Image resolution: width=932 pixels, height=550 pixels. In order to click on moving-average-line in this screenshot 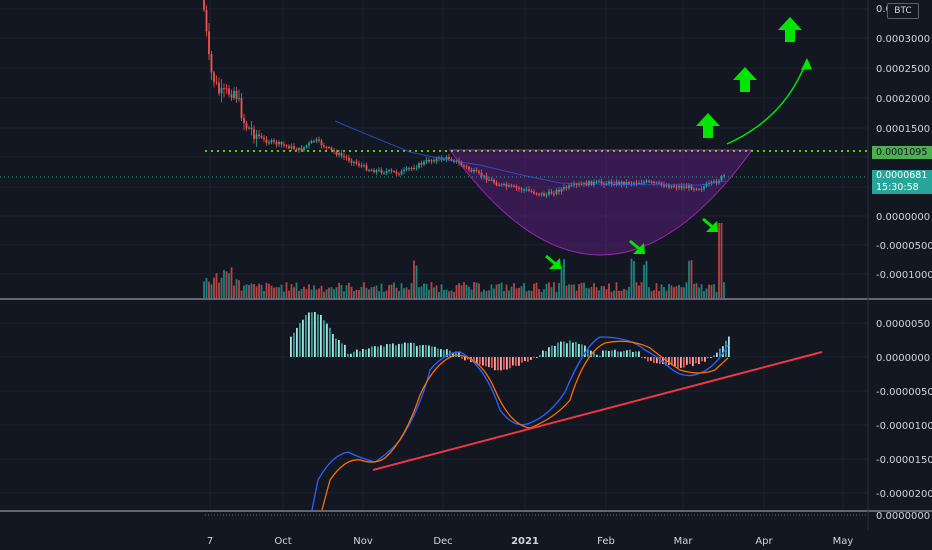, I will do `click(530, 153)`.